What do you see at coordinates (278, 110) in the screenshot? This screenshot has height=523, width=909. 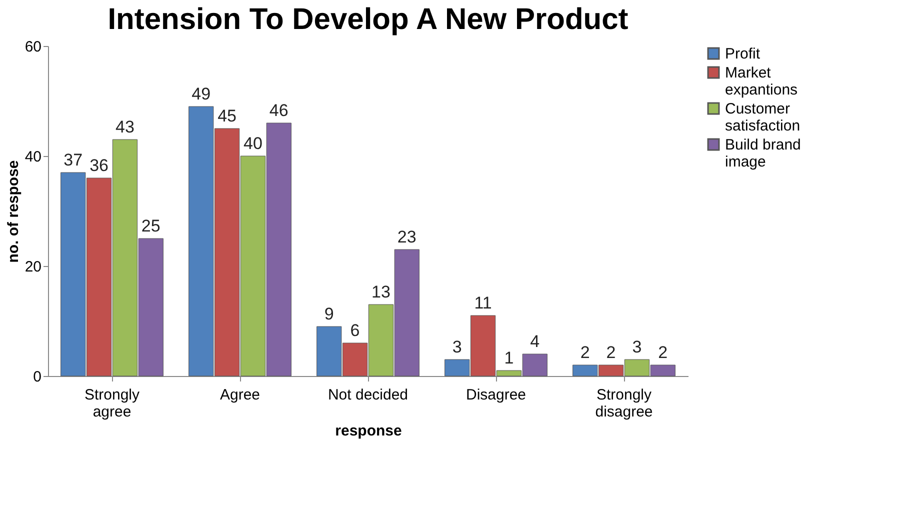 I see `data-label: 46` at bounding box center [278, 110].